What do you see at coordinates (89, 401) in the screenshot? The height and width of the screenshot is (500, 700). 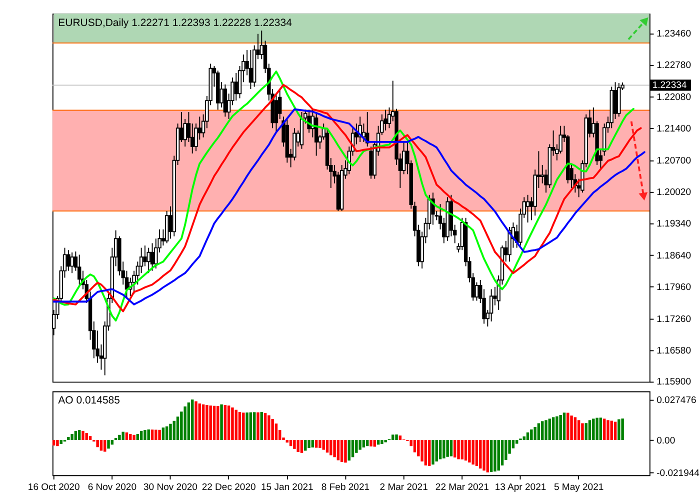 I see `chart-title: AO 0.014585` at bounding box center [89, 401].